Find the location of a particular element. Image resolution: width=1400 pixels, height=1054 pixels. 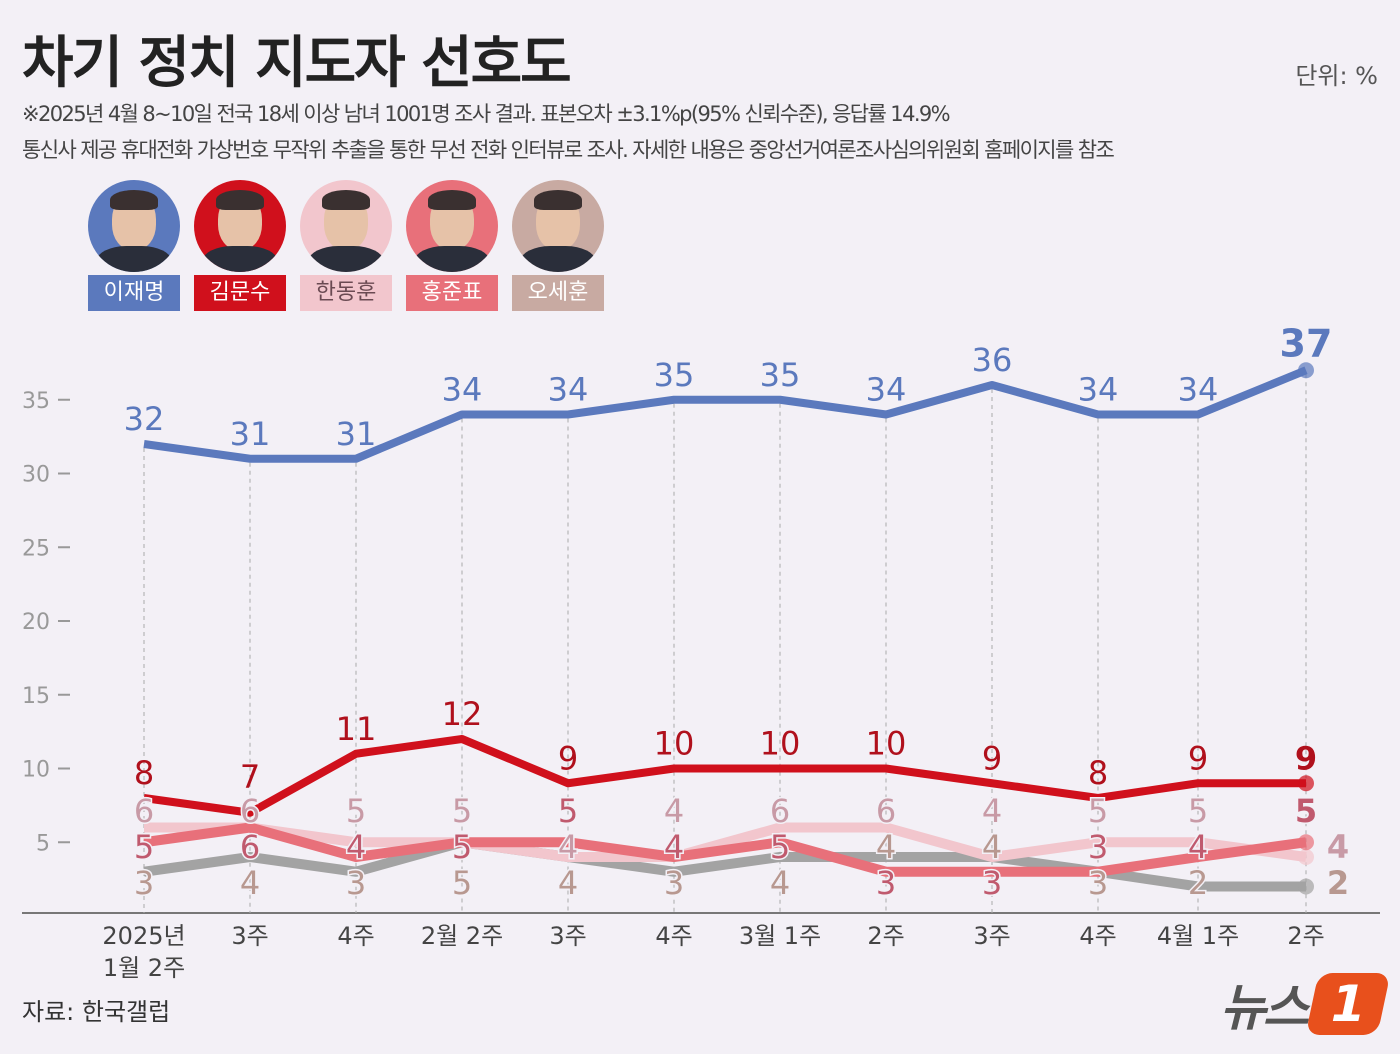

unit-label: 단위: % is located at coordinates (1336, 76).